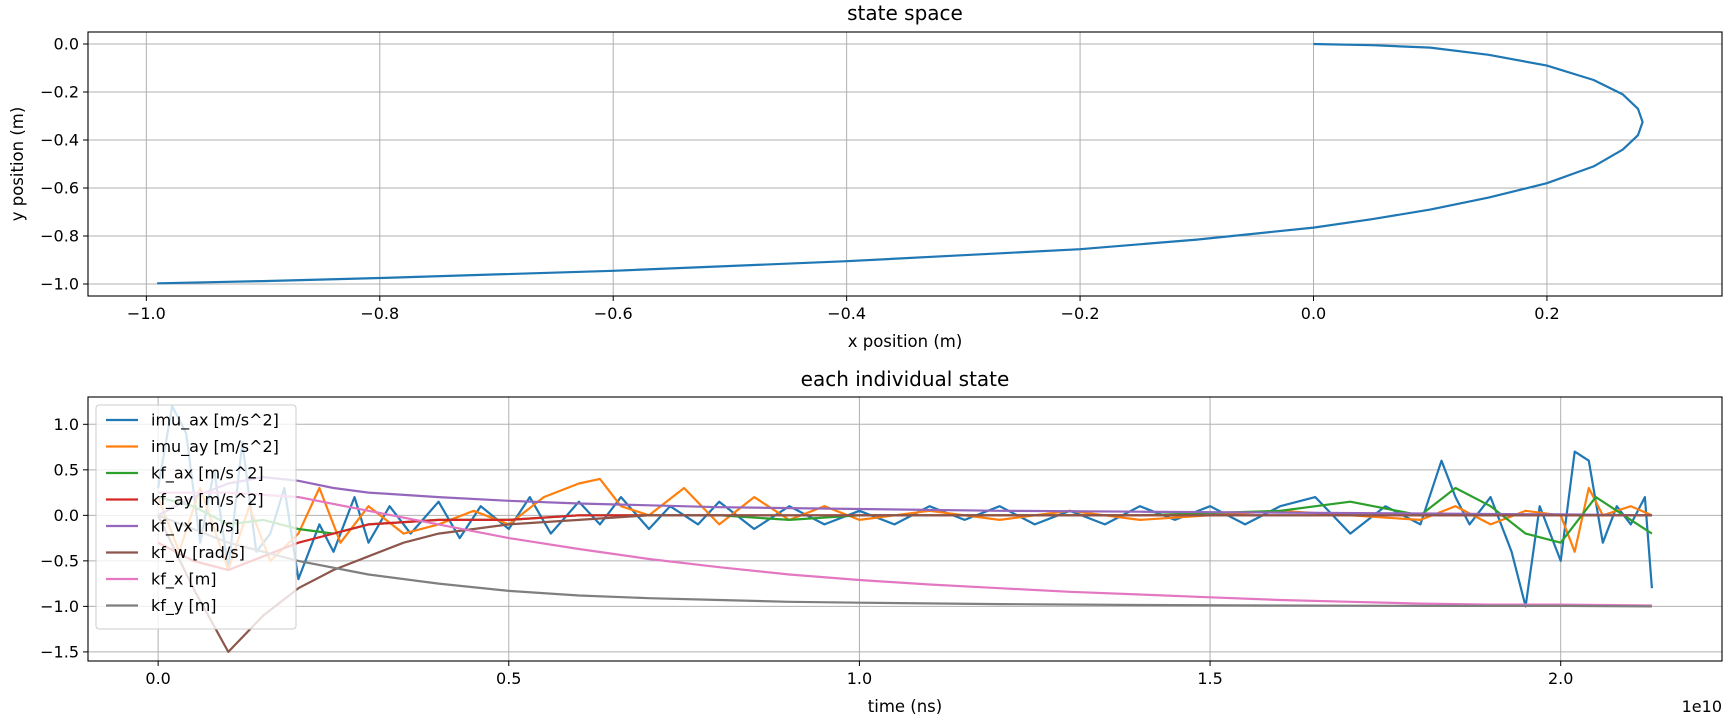 The image size is (1732, 721). Describe the element at coordinates (184, 580) in the screenshot. I see `legend-label: kf_x [m]` at that location.